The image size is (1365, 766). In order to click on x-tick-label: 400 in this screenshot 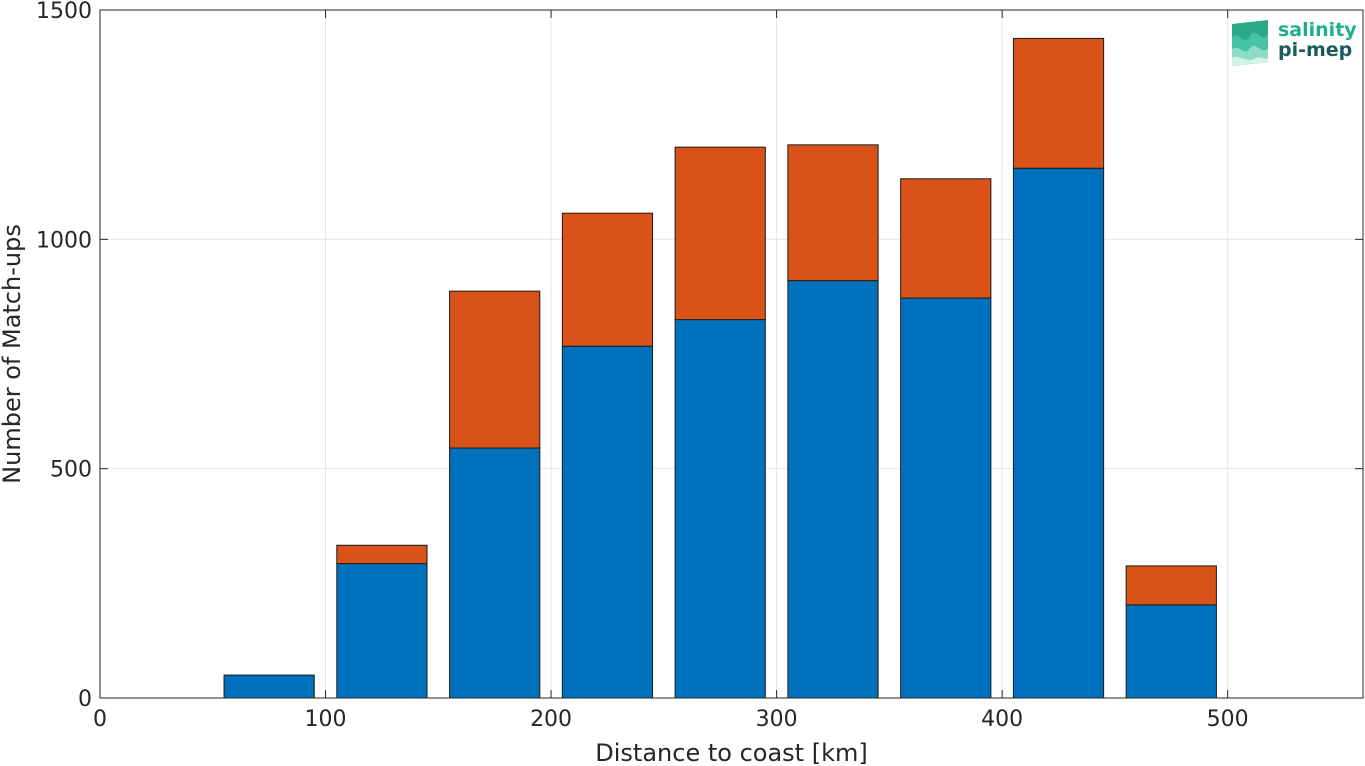, I will do `click(1002, 719)`.